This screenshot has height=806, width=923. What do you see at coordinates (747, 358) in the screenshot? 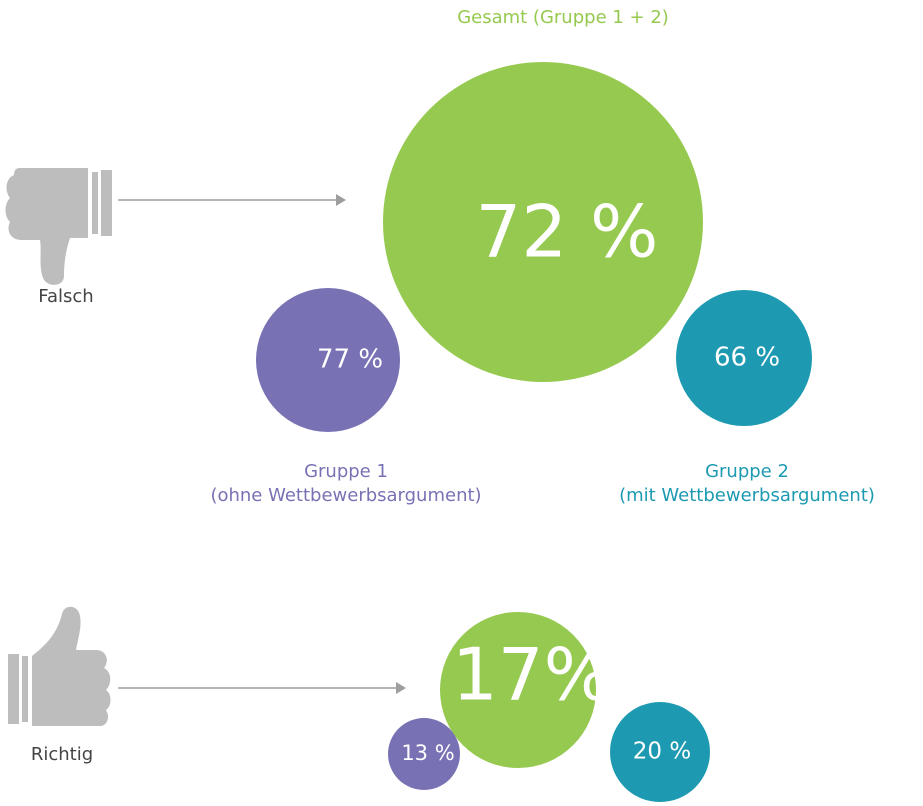
I see `value-label: 66 %` at bounding box center [747, 358].